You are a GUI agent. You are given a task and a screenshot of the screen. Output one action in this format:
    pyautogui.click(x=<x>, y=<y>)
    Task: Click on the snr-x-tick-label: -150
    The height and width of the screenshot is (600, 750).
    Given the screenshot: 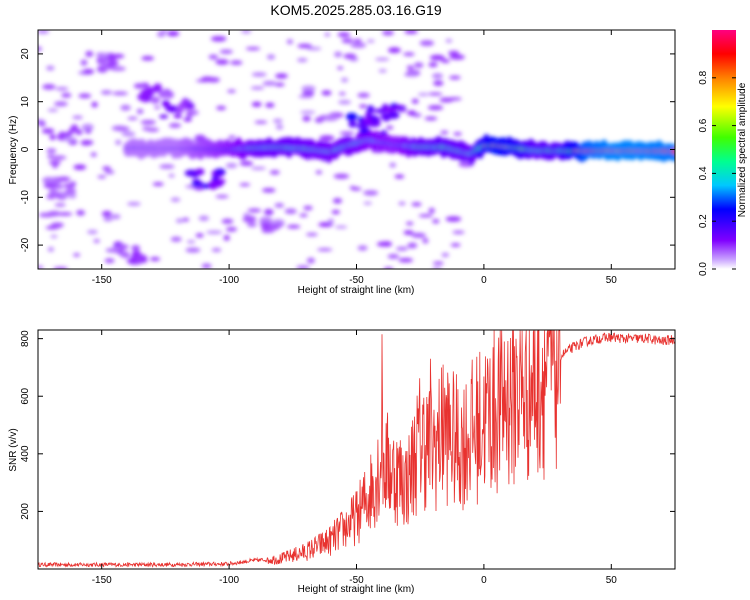 What is the action you would take?
    pyautogui.click(x=102, y=580)
    